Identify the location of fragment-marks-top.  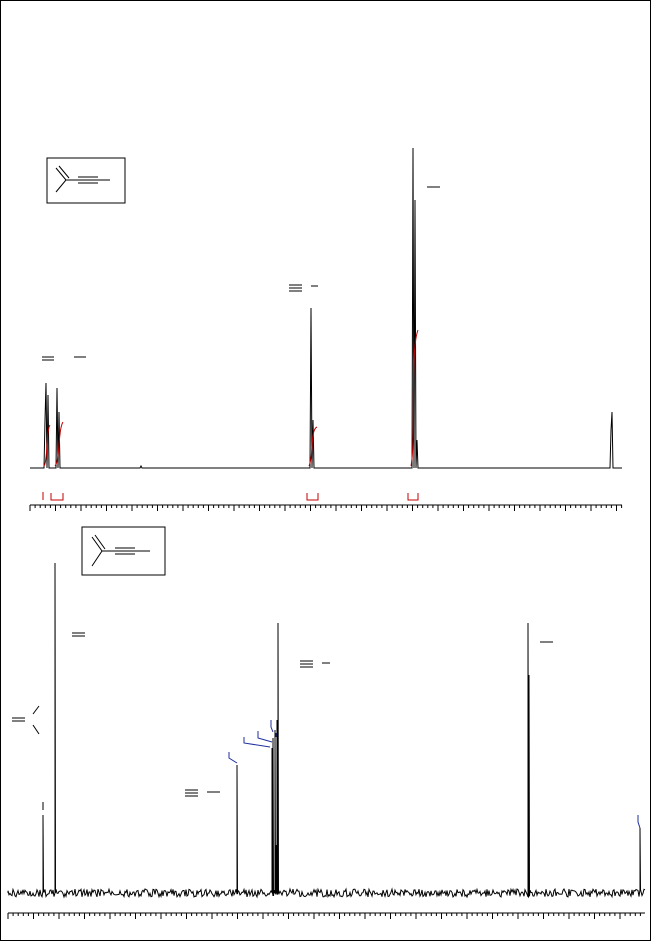
(241, 273).